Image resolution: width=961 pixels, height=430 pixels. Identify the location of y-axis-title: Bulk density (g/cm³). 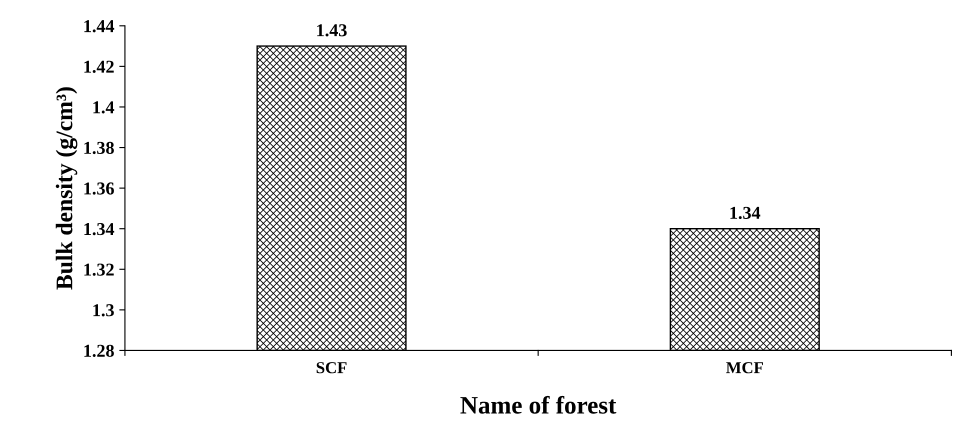
(67, 188).